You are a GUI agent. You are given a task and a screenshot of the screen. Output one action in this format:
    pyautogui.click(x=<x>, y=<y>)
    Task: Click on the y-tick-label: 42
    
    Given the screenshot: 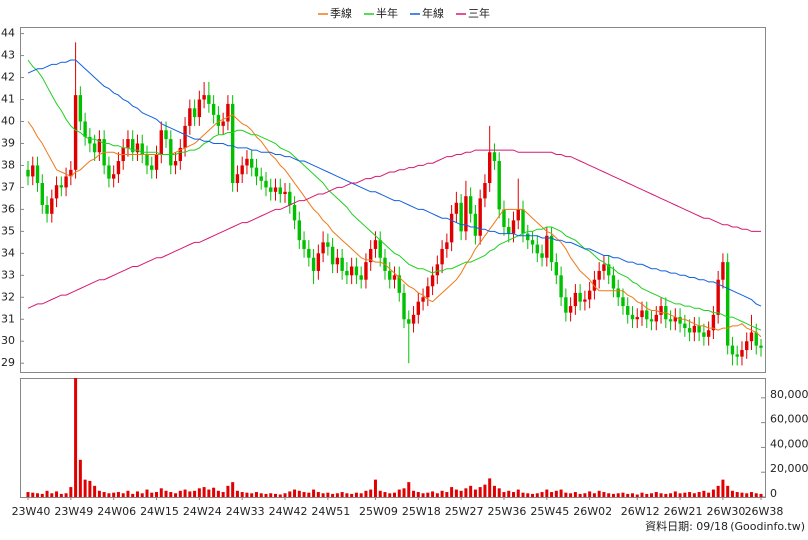 What is the action you would take?
    pyautogui.click(x=8, y=77)
    